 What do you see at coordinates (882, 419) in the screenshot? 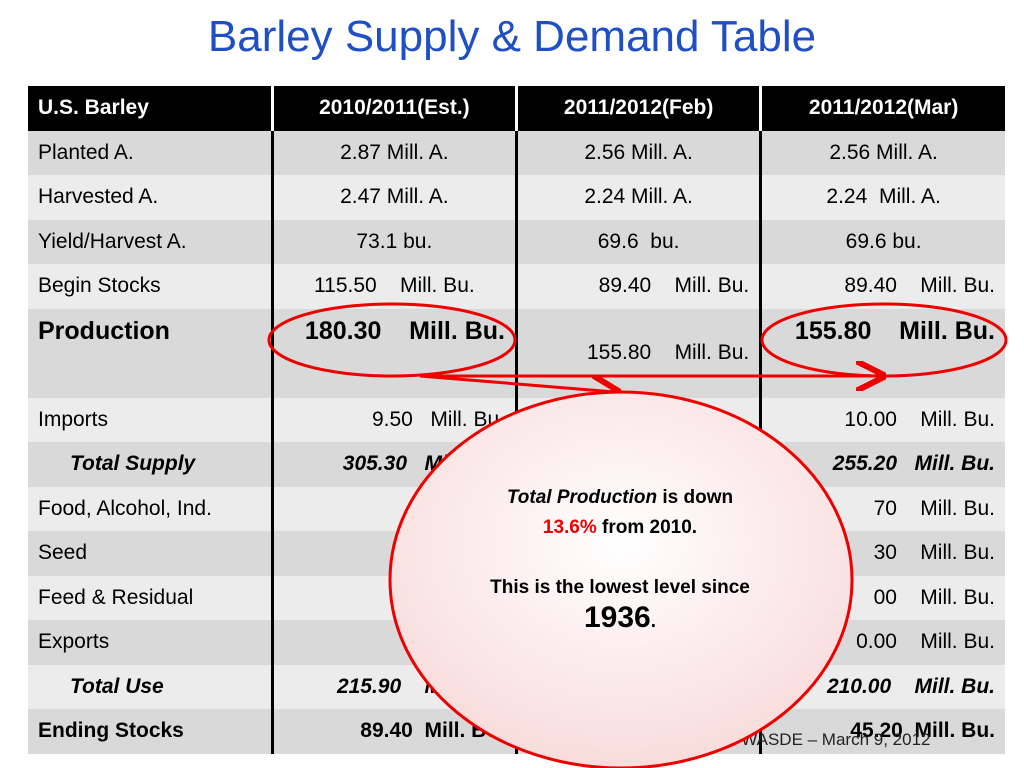
I see `value-cell: 10.00 Mill. Bu.` at bounding box center [882, 419].